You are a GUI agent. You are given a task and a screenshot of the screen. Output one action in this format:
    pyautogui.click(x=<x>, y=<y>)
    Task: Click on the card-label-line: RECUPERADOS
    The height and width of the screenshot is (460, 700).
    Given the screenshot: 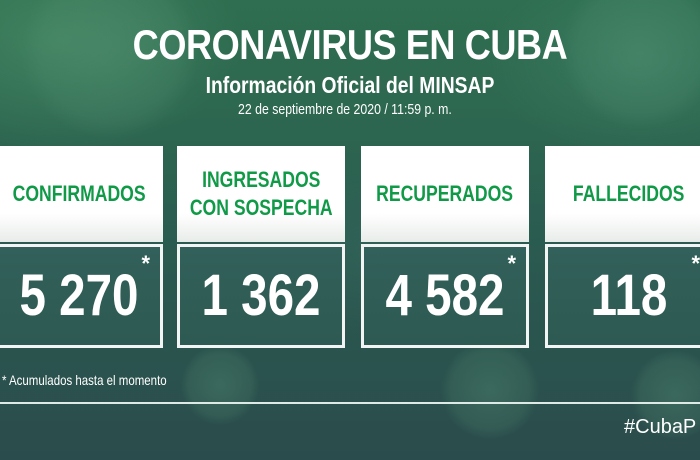 What is the action you would take?
    pyautogui.click(x=445, y=193)
    